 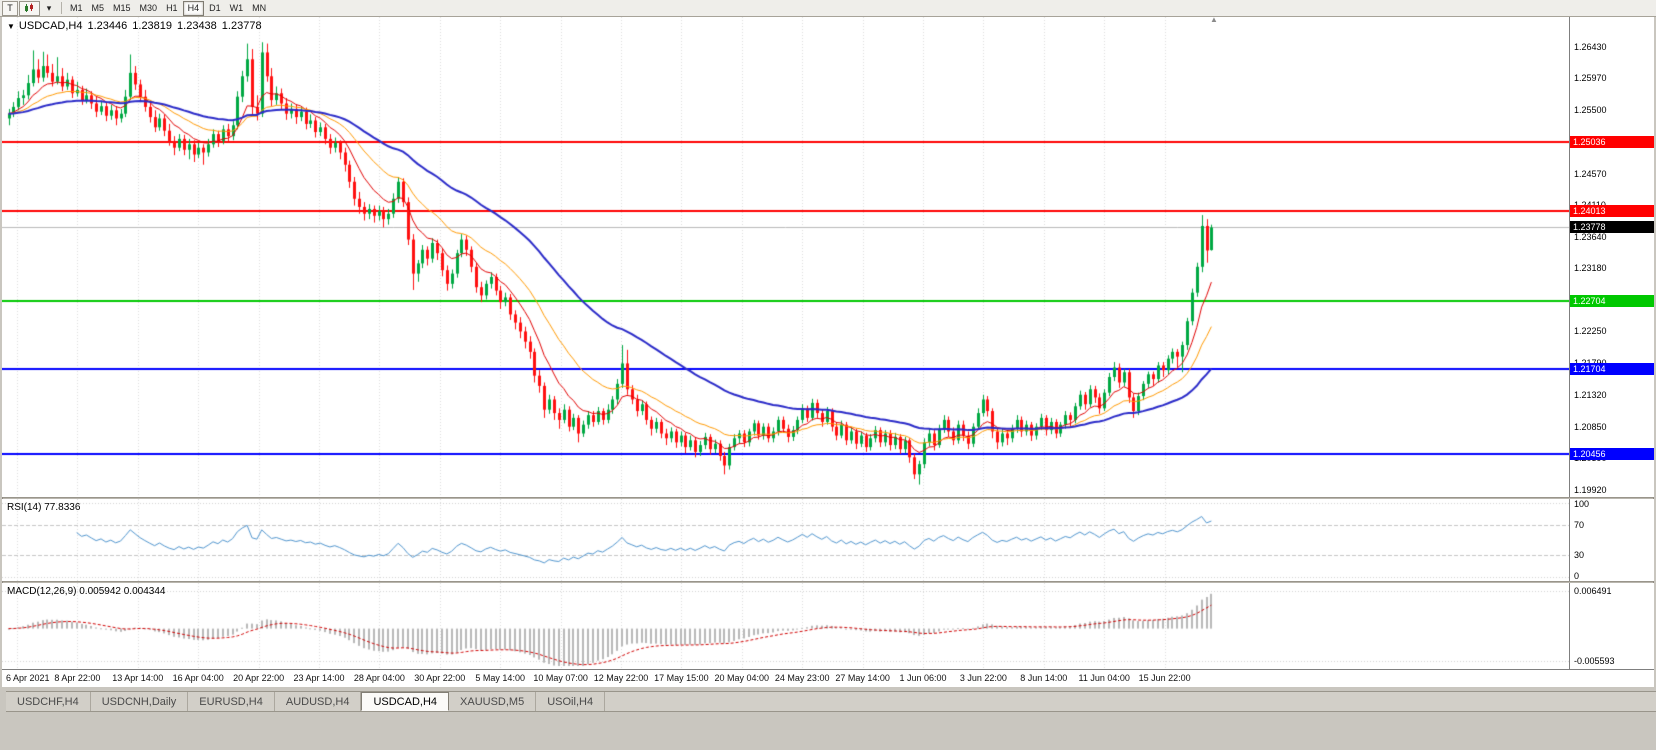 I want to click on chart-shift-marker: ▲, so click(x=1214, y=20).